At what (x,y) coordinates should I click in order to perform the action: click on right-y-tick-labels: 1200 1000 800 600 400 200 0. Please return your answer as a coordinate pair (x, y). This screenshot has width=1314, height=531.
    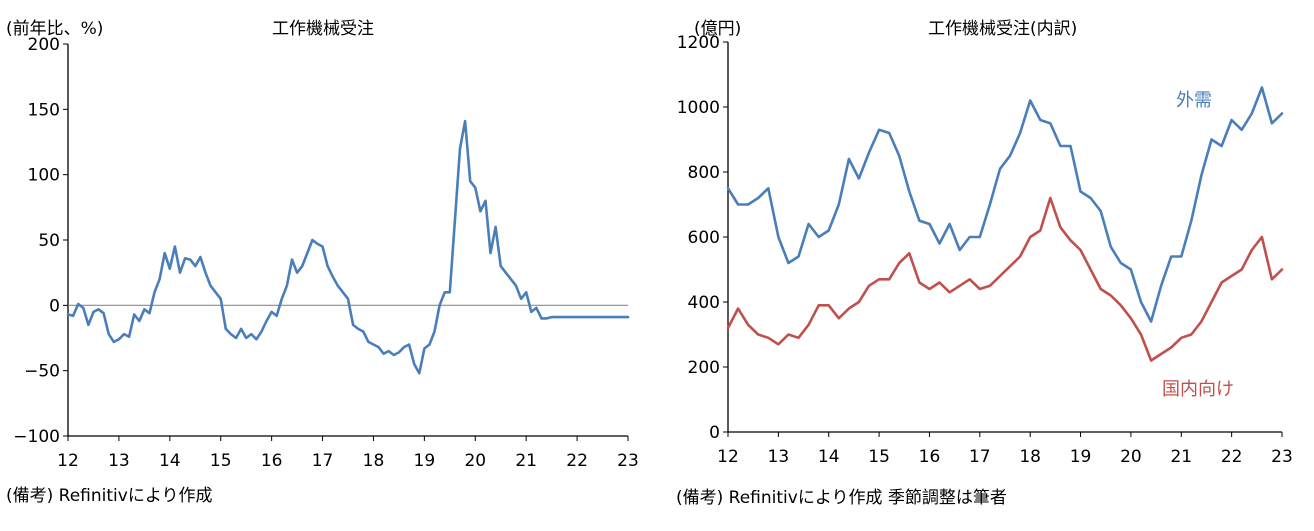
    Looking at the image, I should click on (698, 238).